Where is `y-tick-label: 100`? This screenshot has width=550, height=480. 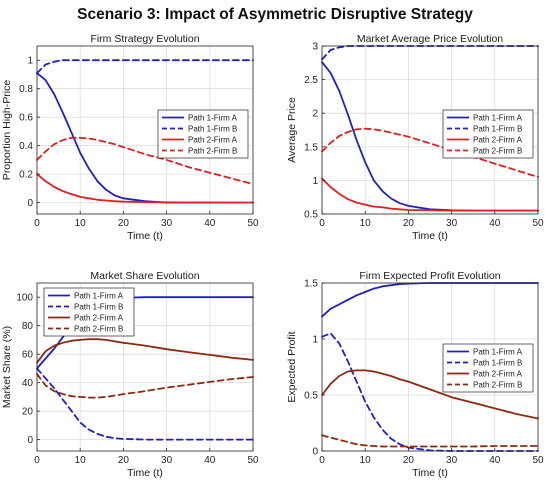 y-tick-label: 100 is located at coordinates (24, 298).